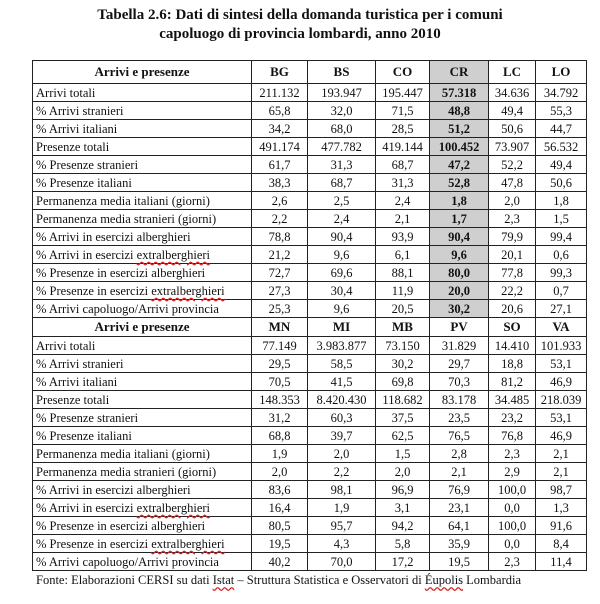 The width and height of the screenshot is (600, 604). Describe the element at coordinates (459, 327) in the screenshot. I see `column-header-pv: PV` at that location.